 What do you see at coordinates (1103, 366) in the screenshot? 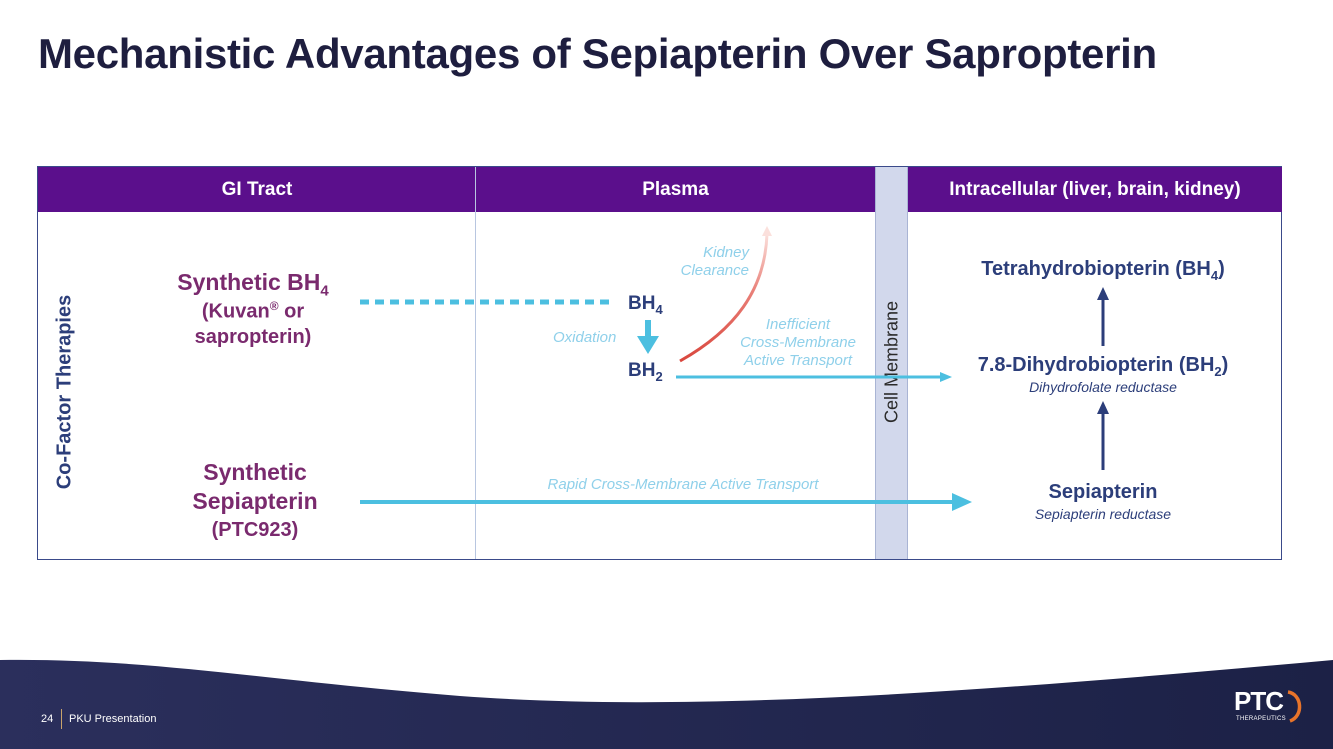
I see `dihydrobiopterin-label: 7.8-Dihydrobiopterin (BH2)` at bounding box center [1103, 366].